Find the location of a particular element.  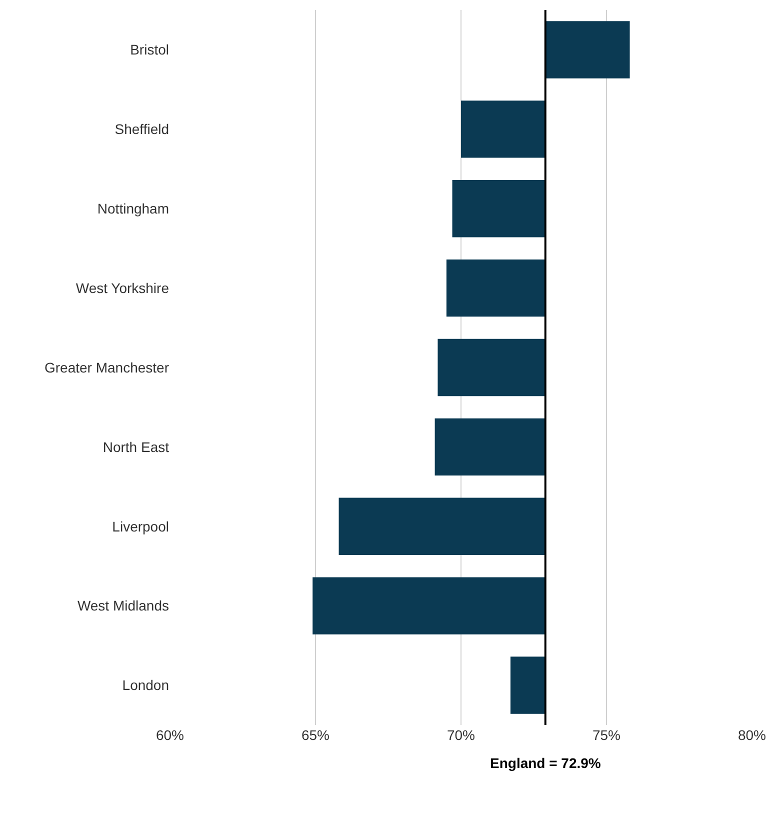

y-tick-label: Sheffield is located at coordinates (141, 129).